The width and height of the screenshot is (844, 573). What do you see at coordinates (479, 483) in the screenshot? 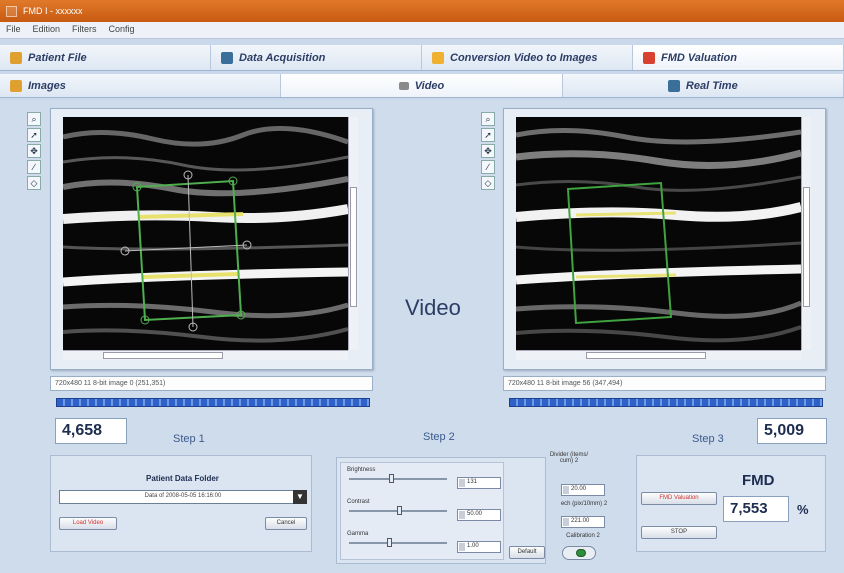
I see `brightness-field: 131` at bounding box center [479, 483].